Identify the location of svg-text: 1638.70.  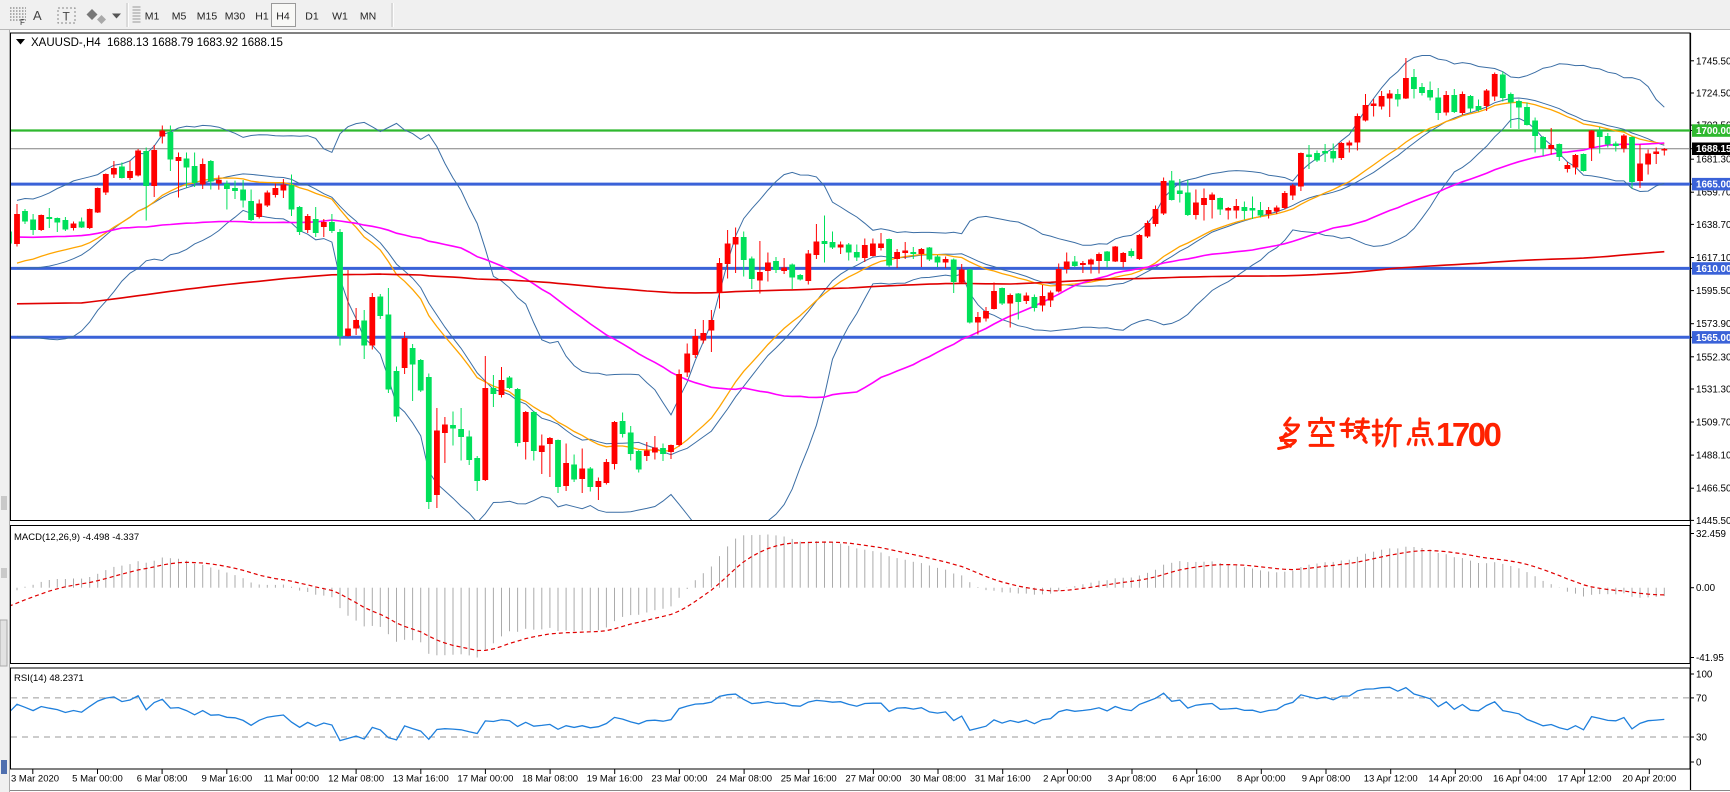
(1713, 225).